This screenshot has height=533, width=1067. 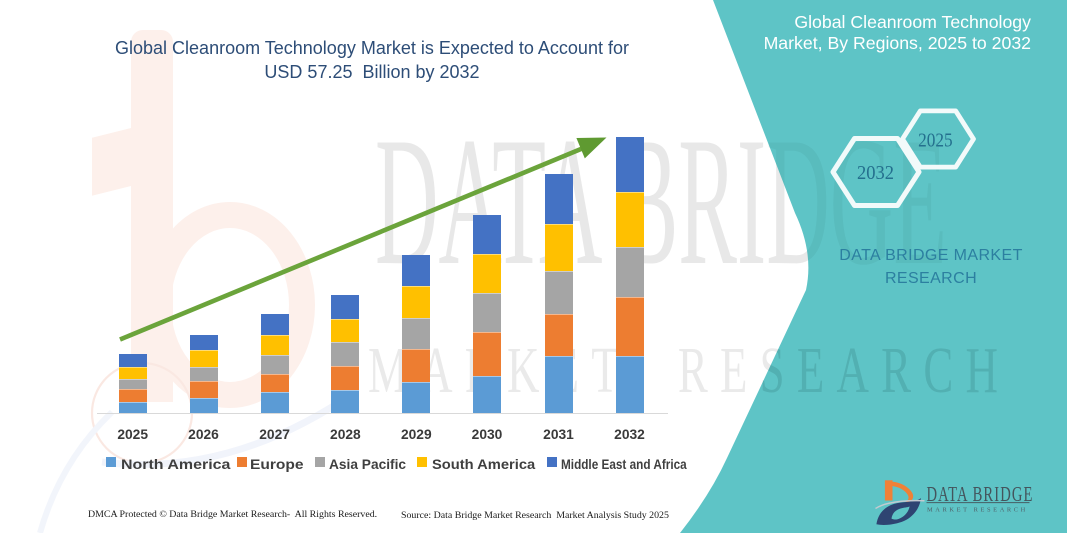 What do you see at coordinates (935, 140) in the screenshot?
I see `svg-text: 2025` at bounding box center [935, 140].